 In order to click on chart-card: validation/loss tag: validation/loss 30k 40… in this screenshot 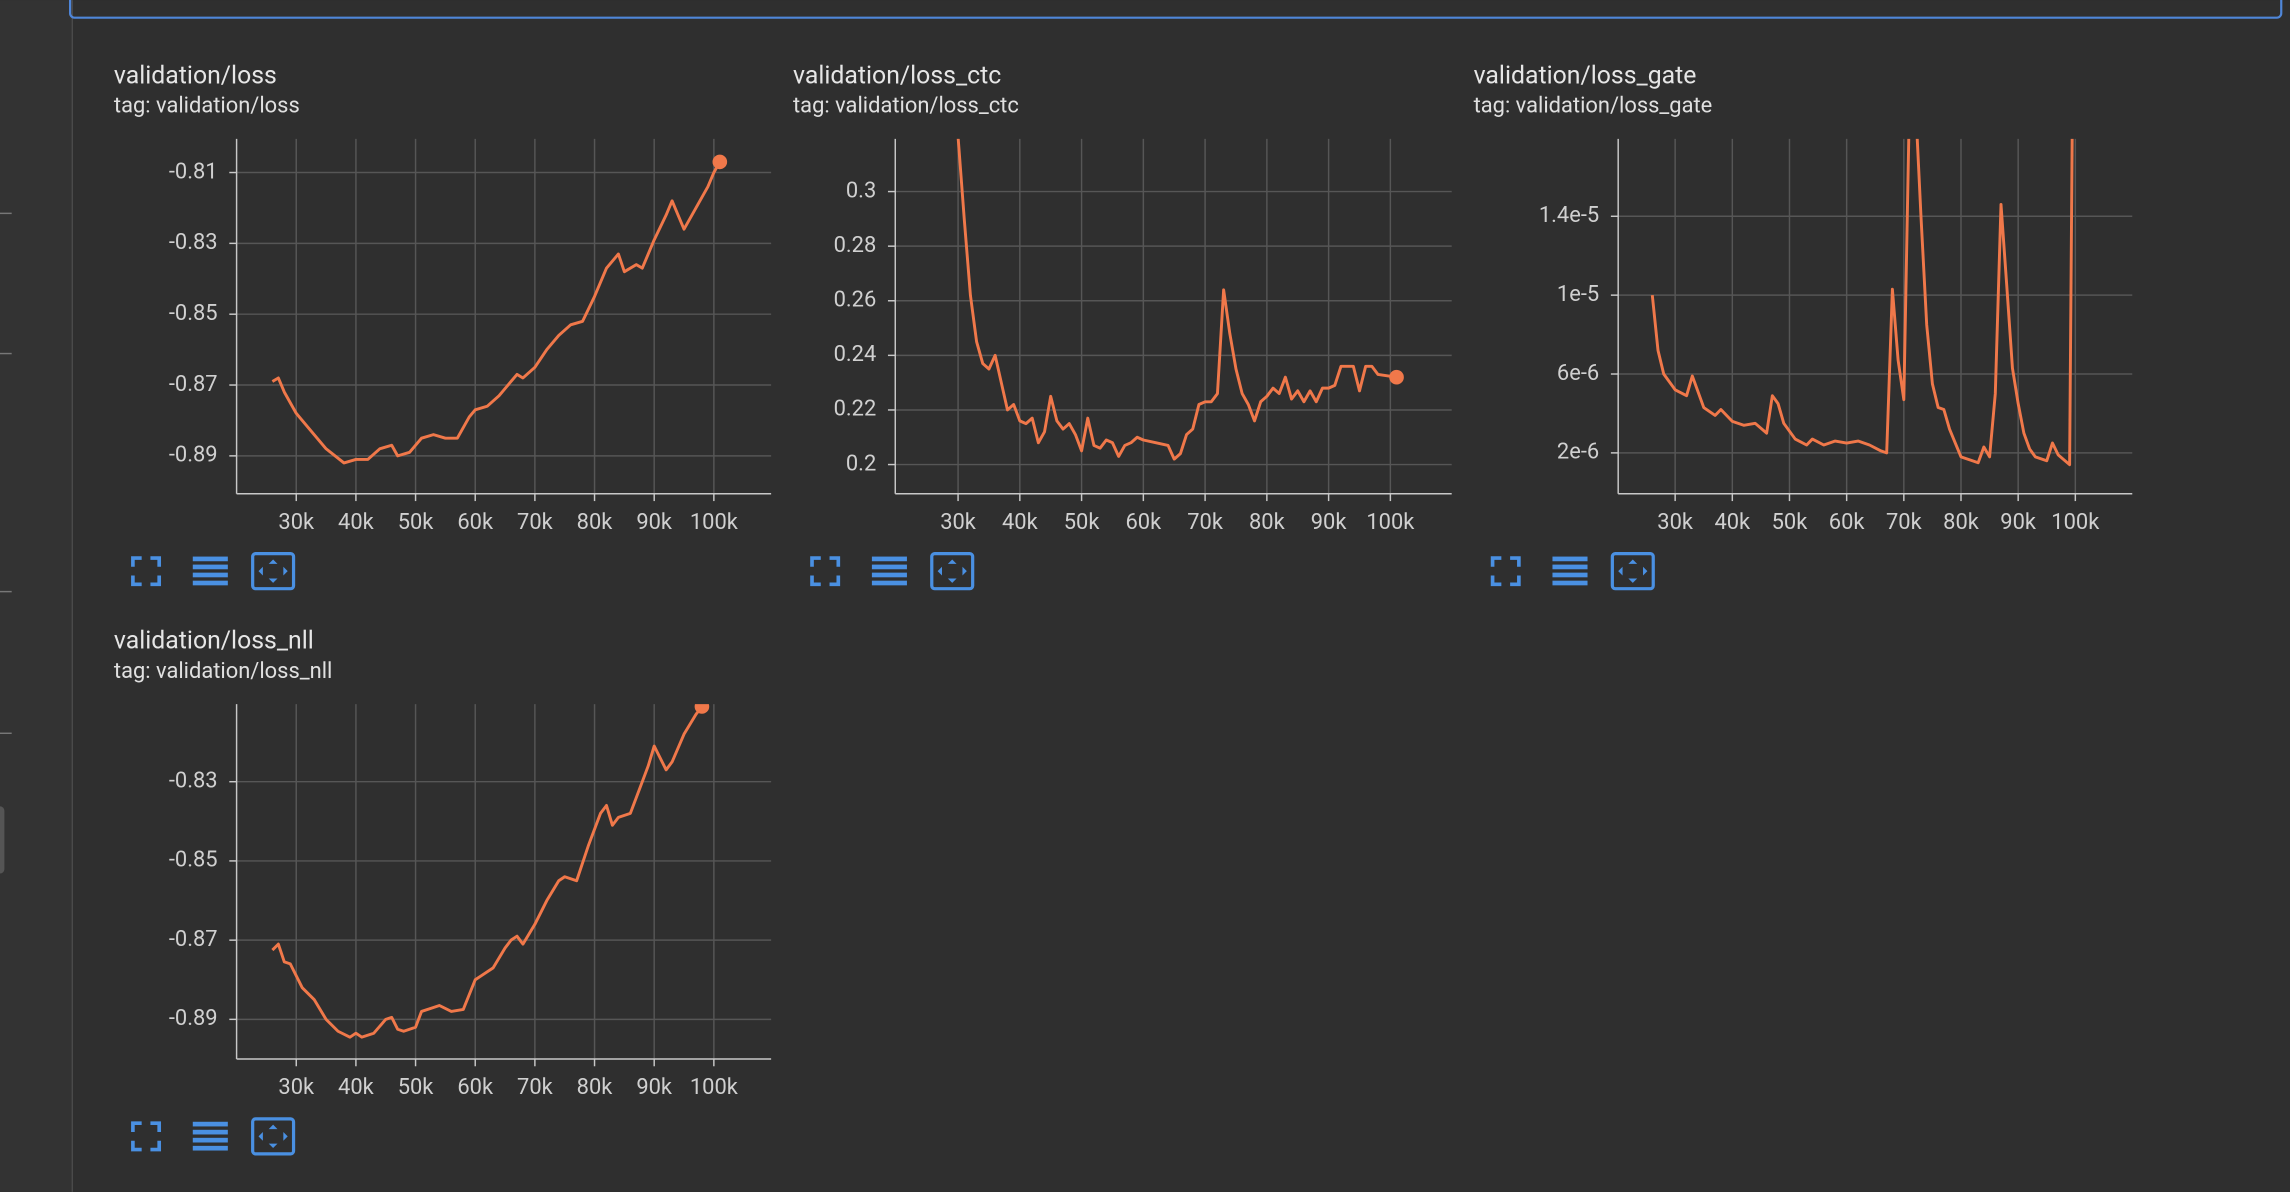, I will do `click(443, 326)`.